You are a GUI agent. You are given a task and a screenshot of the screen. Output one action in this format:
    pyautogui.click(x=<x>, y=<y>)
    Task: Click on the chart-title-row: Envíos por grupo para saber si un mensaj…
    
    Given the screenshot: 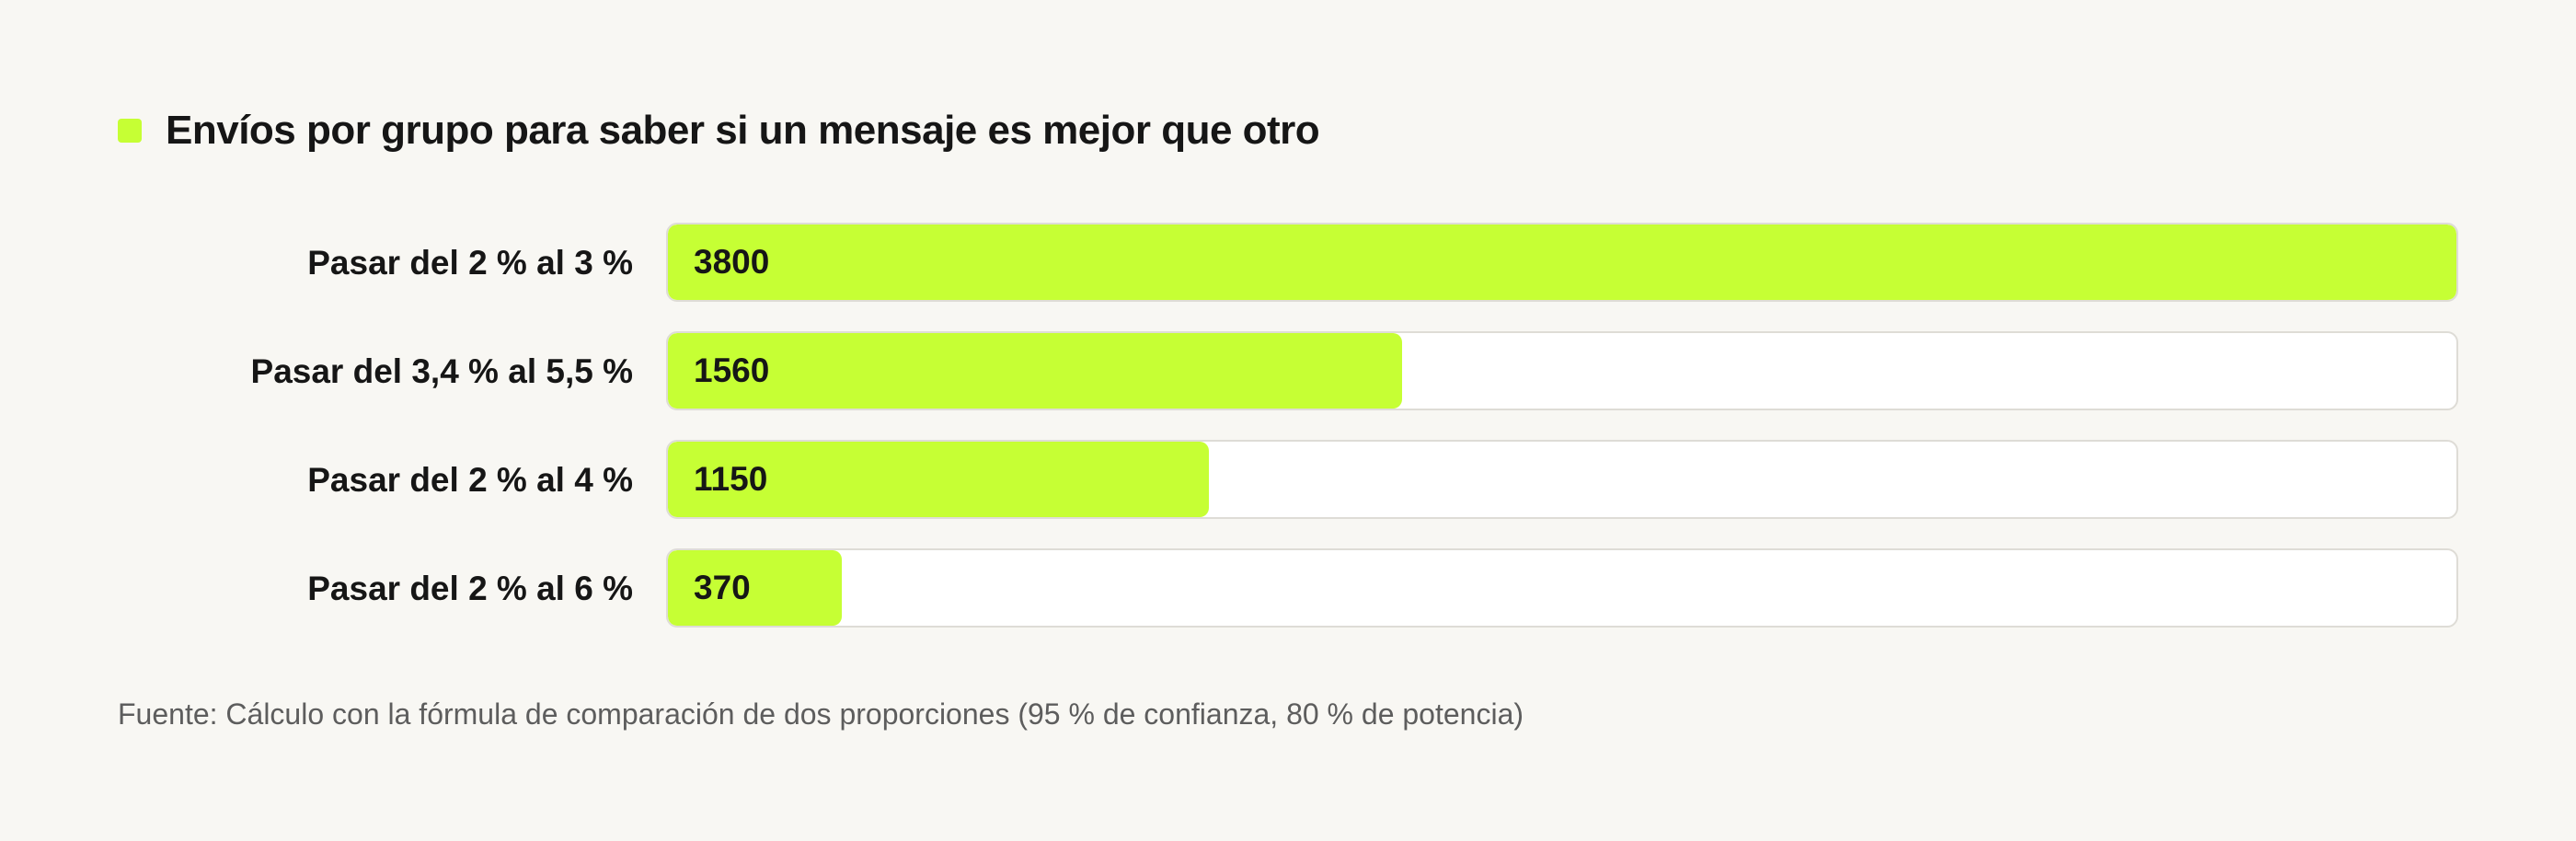 What is the action you would take?
    pyautogui.click(x=719, y=130)
    